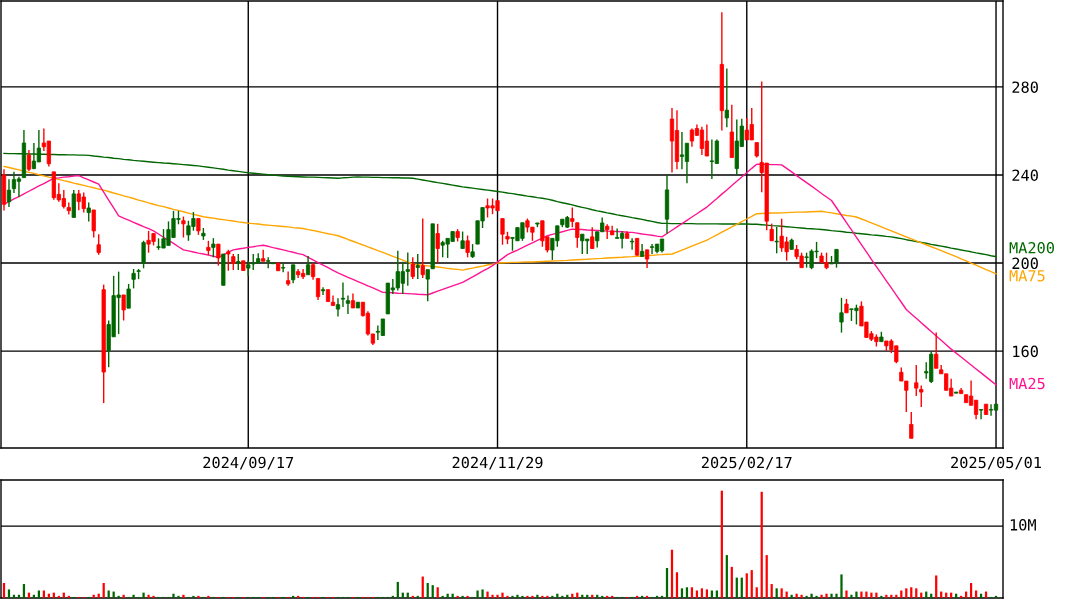 This screenshot has height=600, width=1065. What do you see at coordinates (1025, 351) in the screenshot?
I see `y-tick-label: 160` at bounding box center [1025, 351].